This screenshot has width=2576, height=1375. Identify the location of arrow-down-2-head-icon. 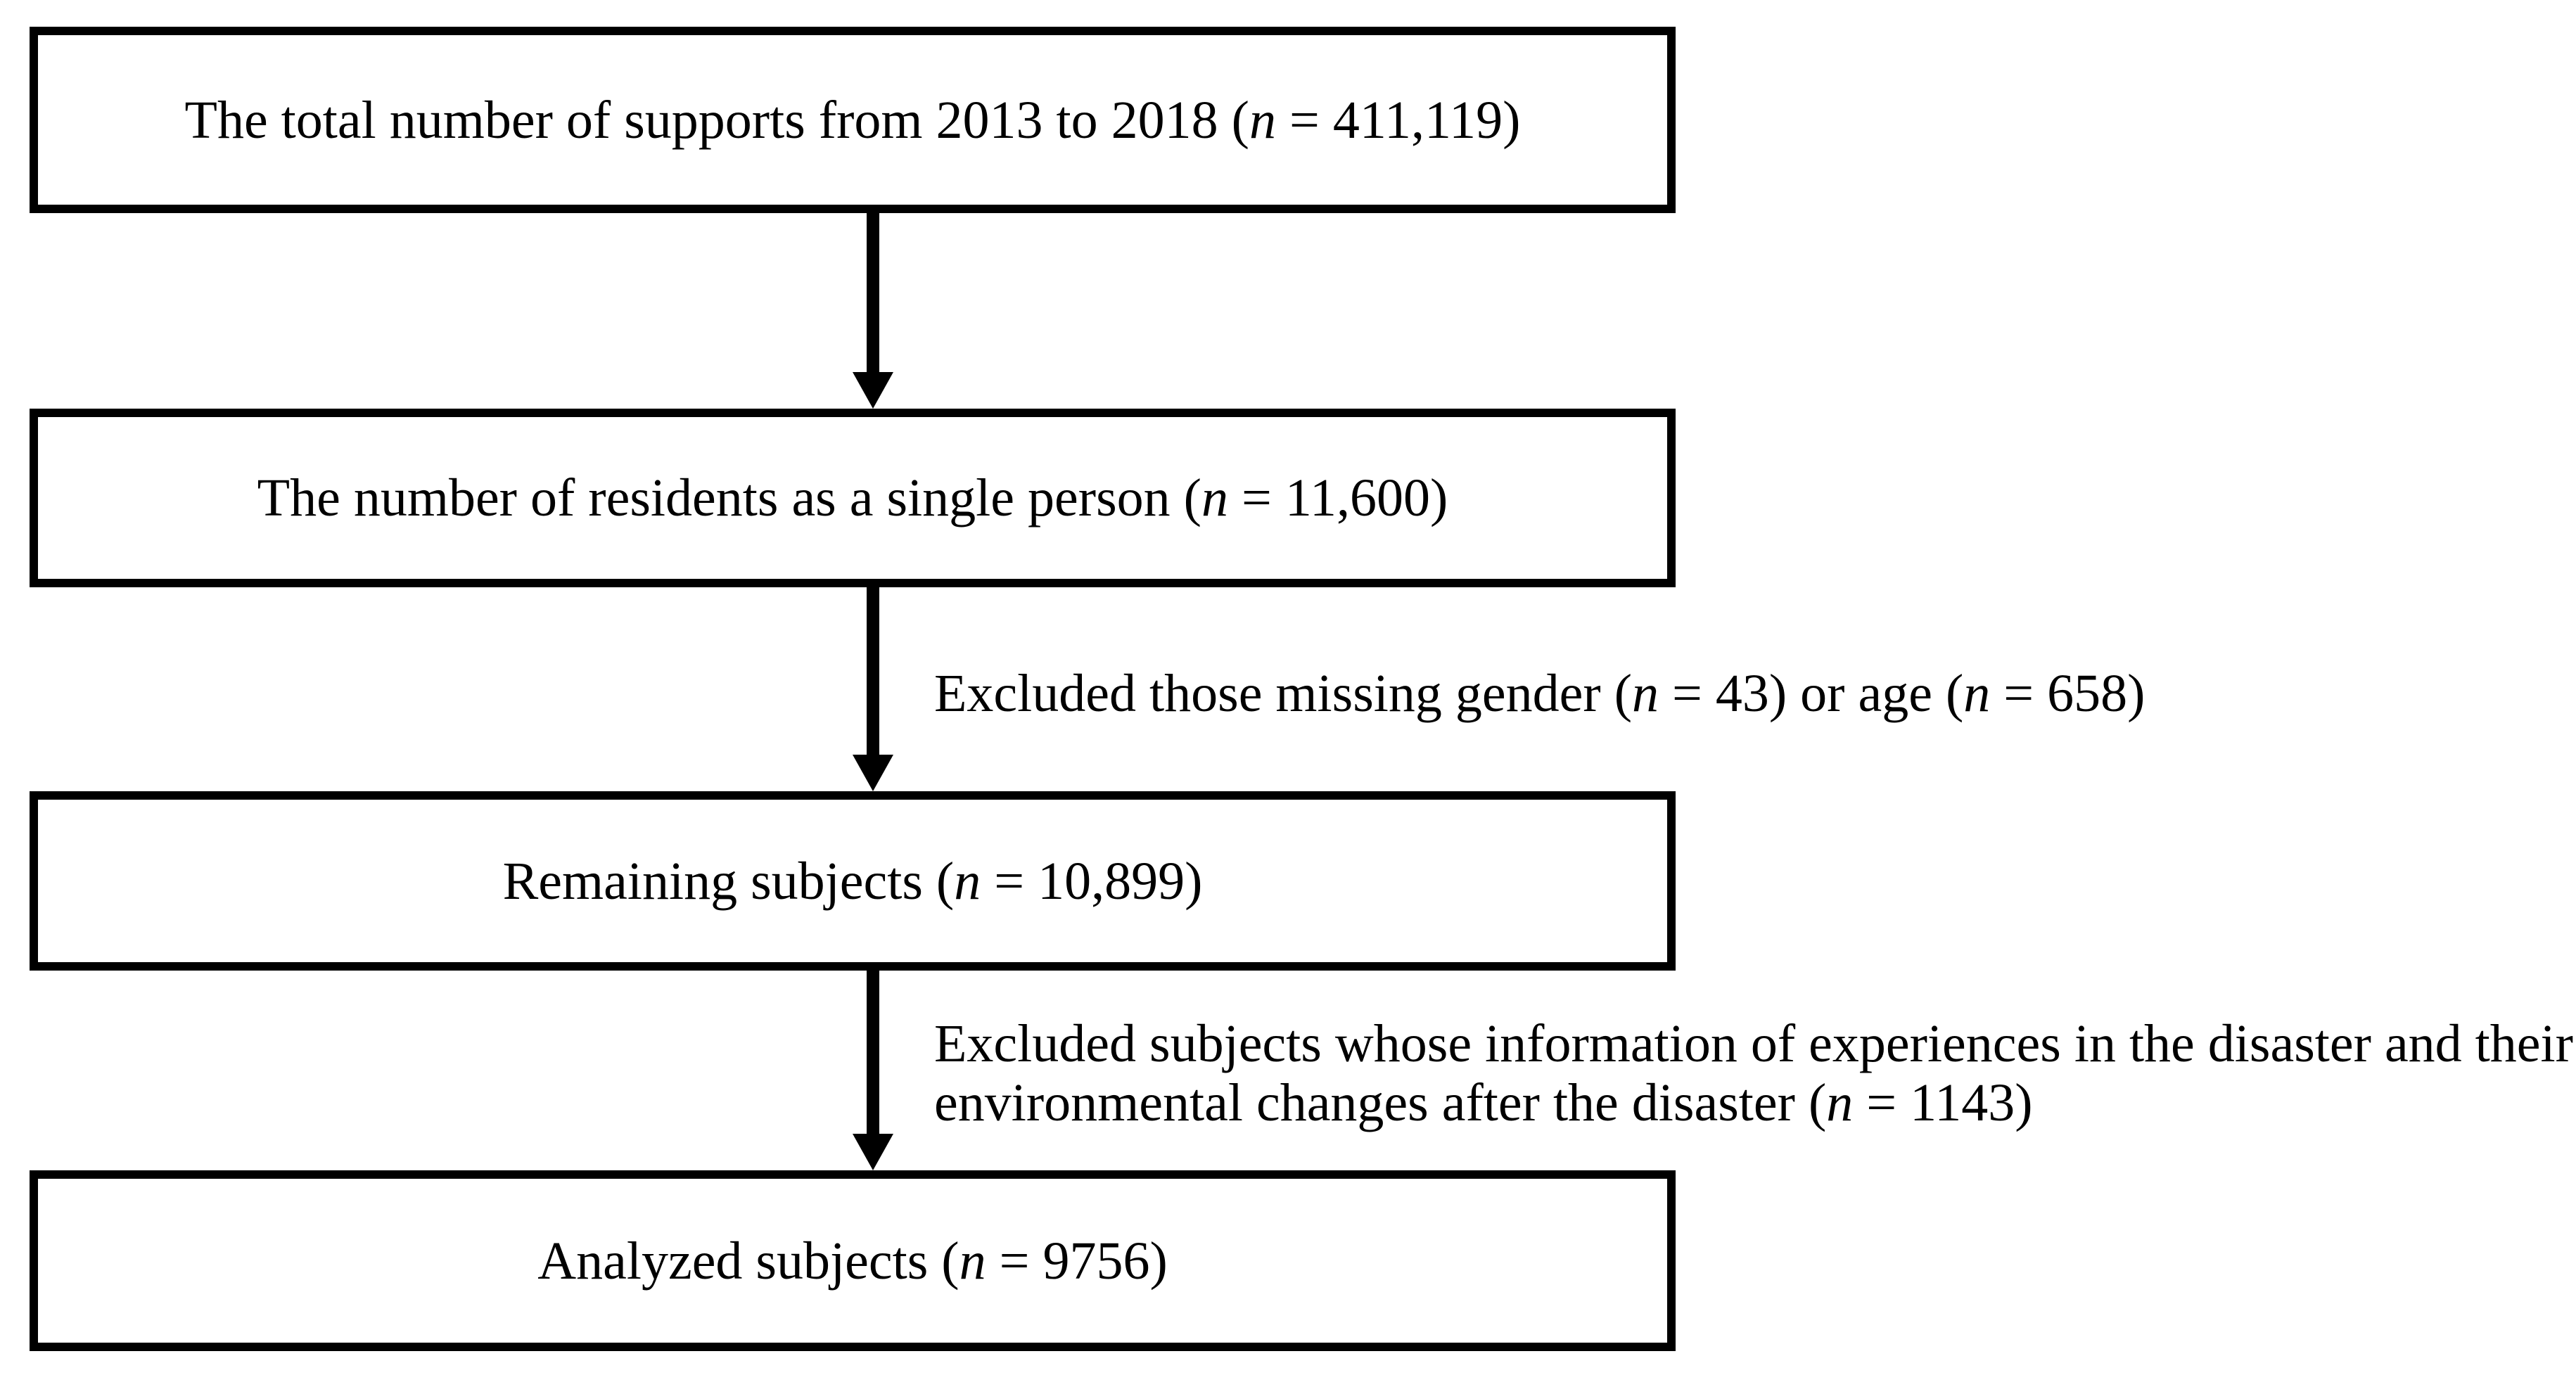
(873, 773).